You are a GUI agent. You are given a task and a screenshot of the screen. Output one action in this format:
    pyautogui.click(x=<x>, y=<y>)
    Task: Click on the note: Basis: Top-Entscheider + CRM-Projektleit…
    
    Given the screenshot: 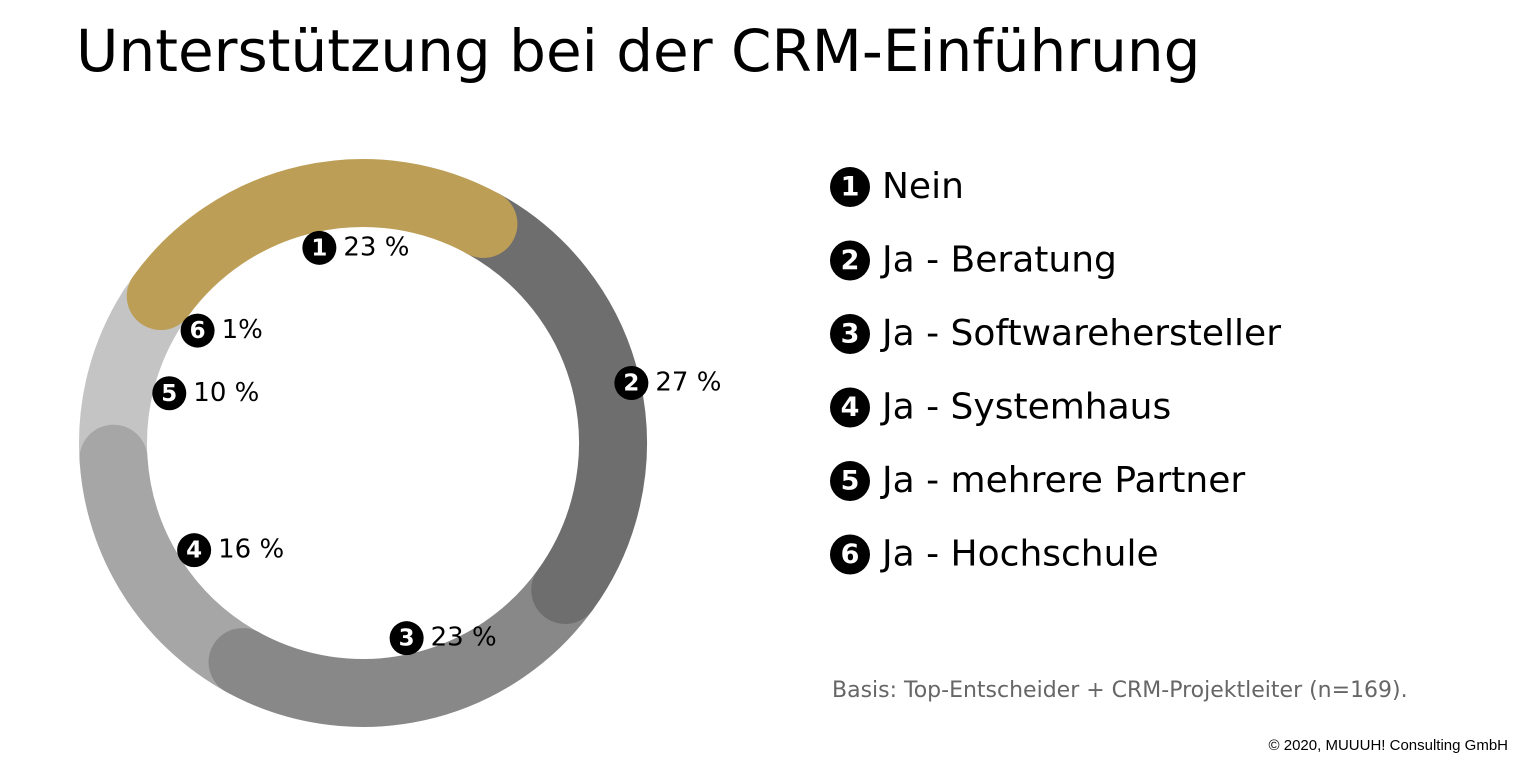 What is the action you would take?
    pyautogui.click(x=1120, y=690)
    